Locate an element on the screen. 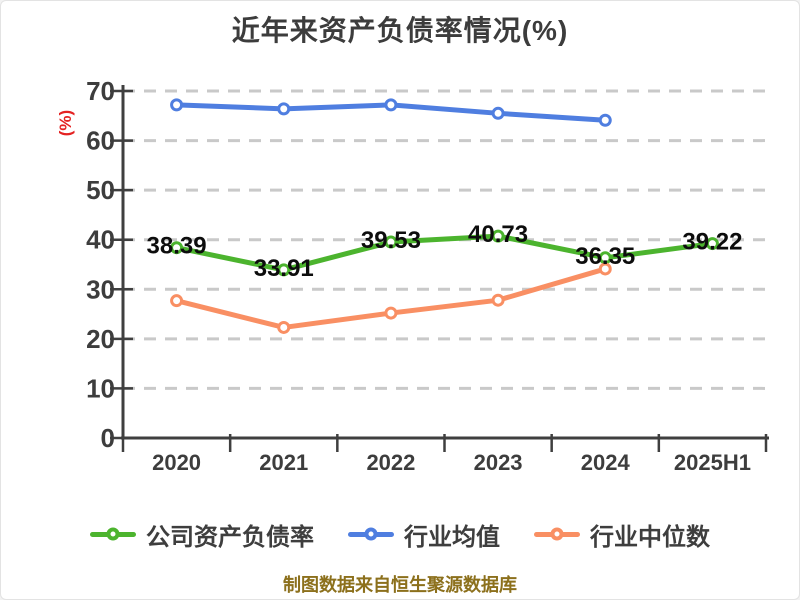 The height and width of the screenshot is (600, 800). data-label: 36.35 is located at coordinates (605, 256).